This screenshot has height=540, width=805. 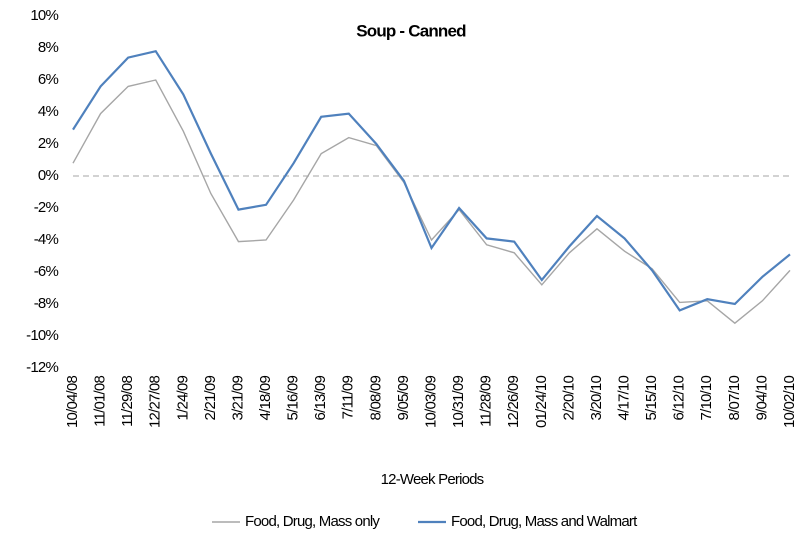 What do you see at coordinates (42, 335) in the screenshot?
I see `y-tick-label: -10%` at bounding box center [42, 335].